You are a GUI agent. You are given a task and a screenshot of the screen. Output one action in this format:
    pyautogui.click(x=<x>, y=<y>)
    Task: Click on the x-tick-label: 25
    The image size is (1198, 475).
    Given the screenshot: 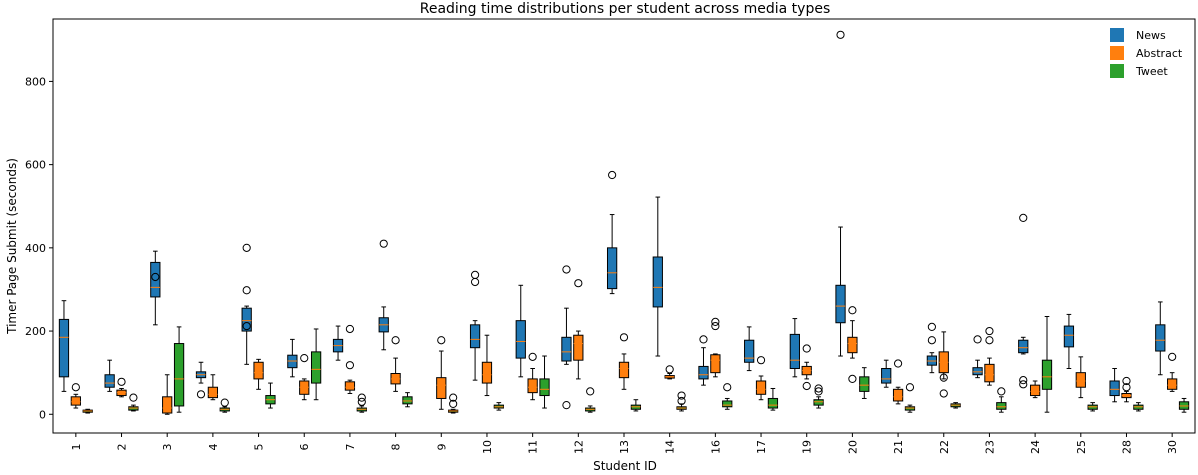 What is the action you would take?
    pyautogui.click(x=1081, y=447)
    